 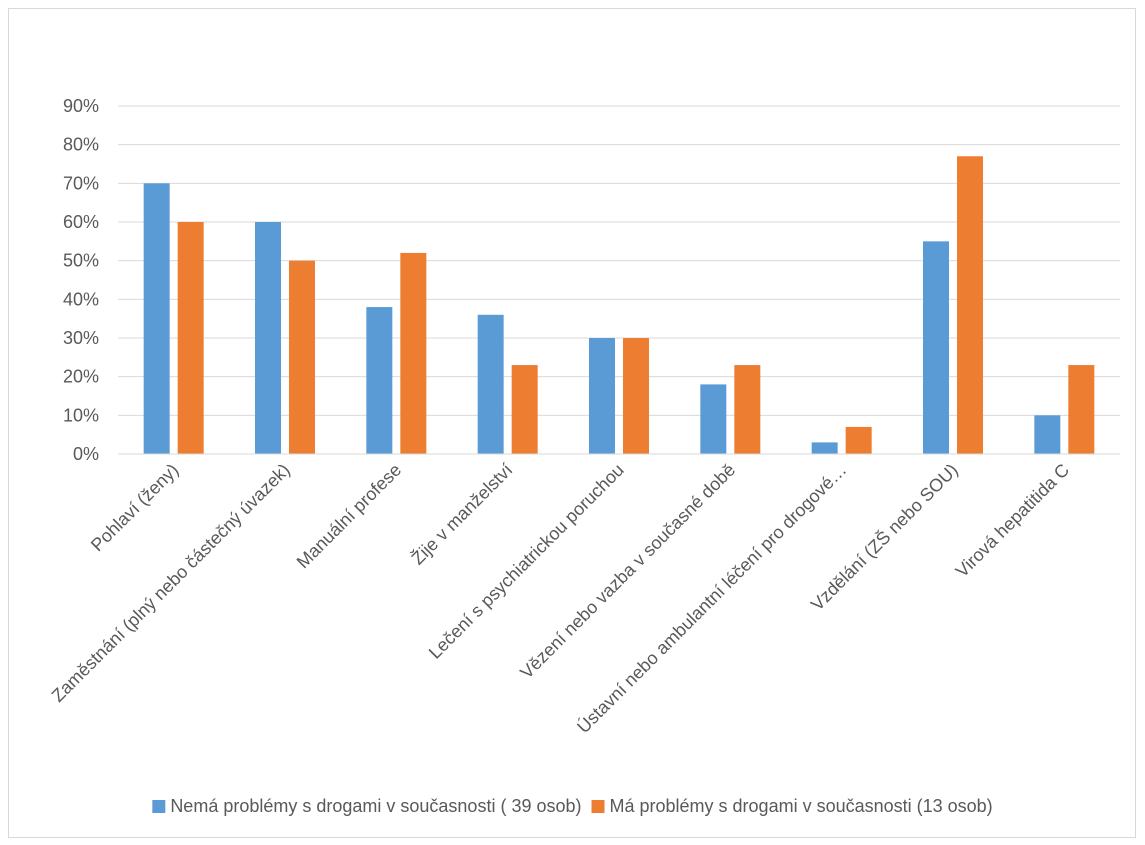 I want to click on y-tick-label: 30%, so click(x=81, y=338).